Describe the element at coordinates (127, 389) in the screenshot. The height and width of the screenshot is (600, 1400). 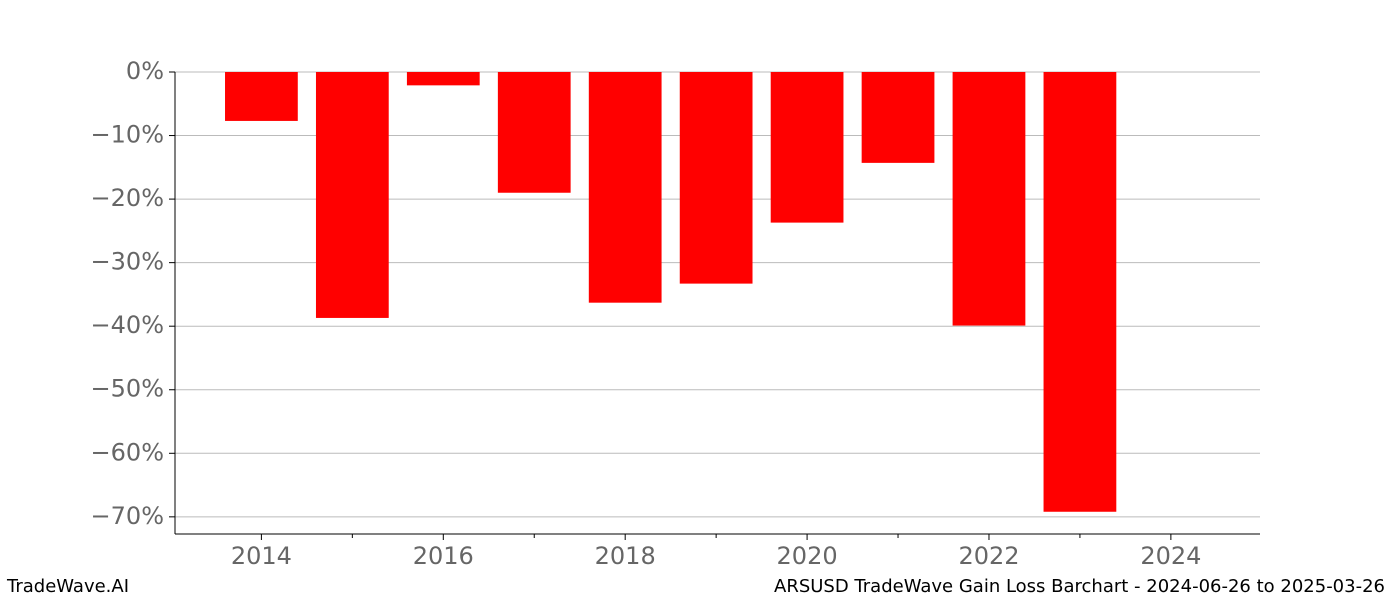
I see `y-tick-label: −50%` at that location.